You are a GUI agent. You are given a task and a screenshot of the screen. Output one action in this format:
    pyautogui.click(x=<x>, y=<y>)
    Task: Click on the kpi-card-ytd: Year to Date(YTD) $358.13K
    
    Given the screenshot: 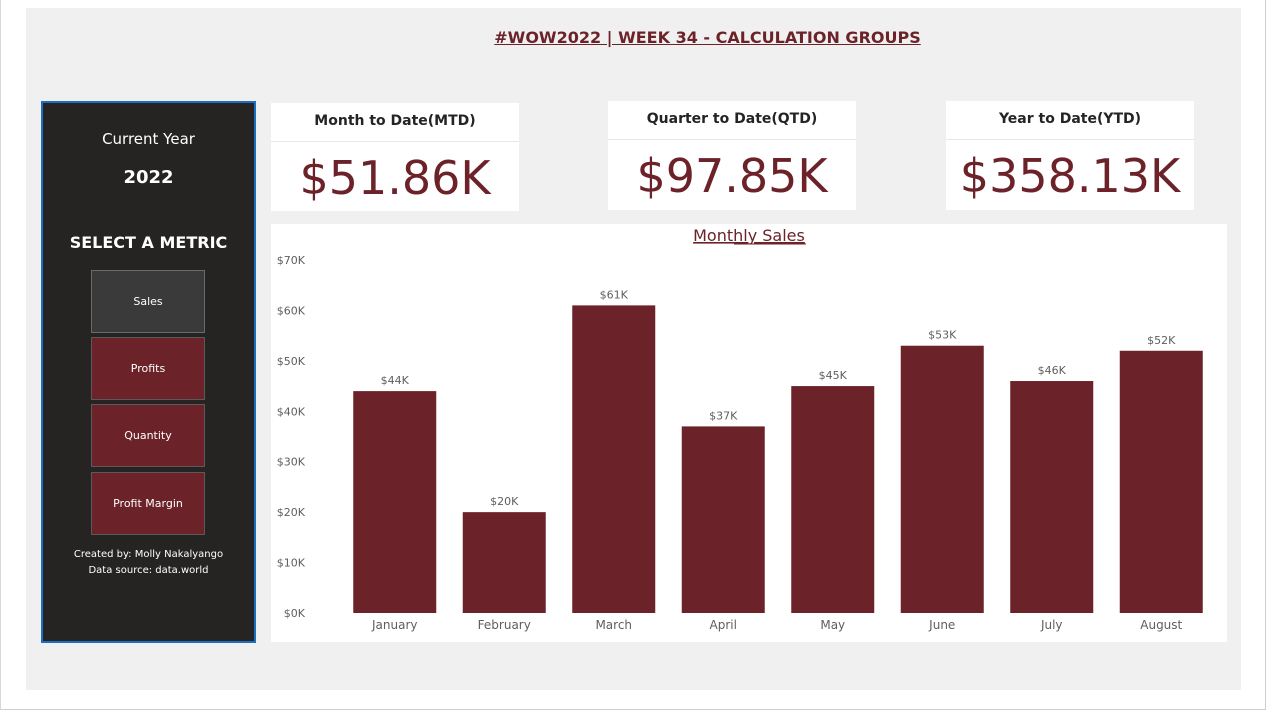 What is the action you would take?
    pyautogui.click(x=1070, y=155)
    